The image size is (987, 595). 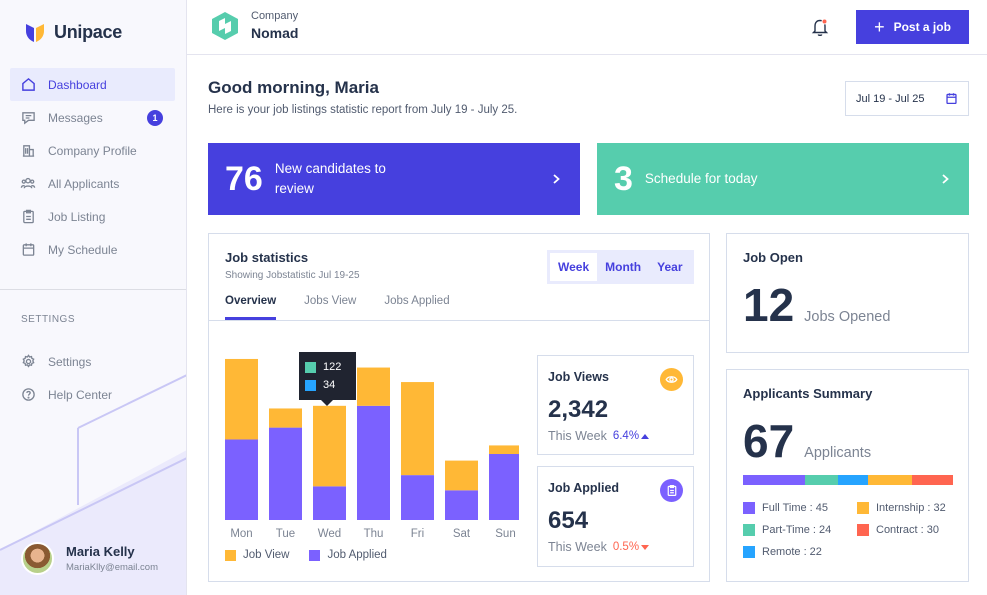 What do you see at coordinates (310, 367) in the screenshot?
I see `tooltip-view-swatch` at bounding box center [310, 367].